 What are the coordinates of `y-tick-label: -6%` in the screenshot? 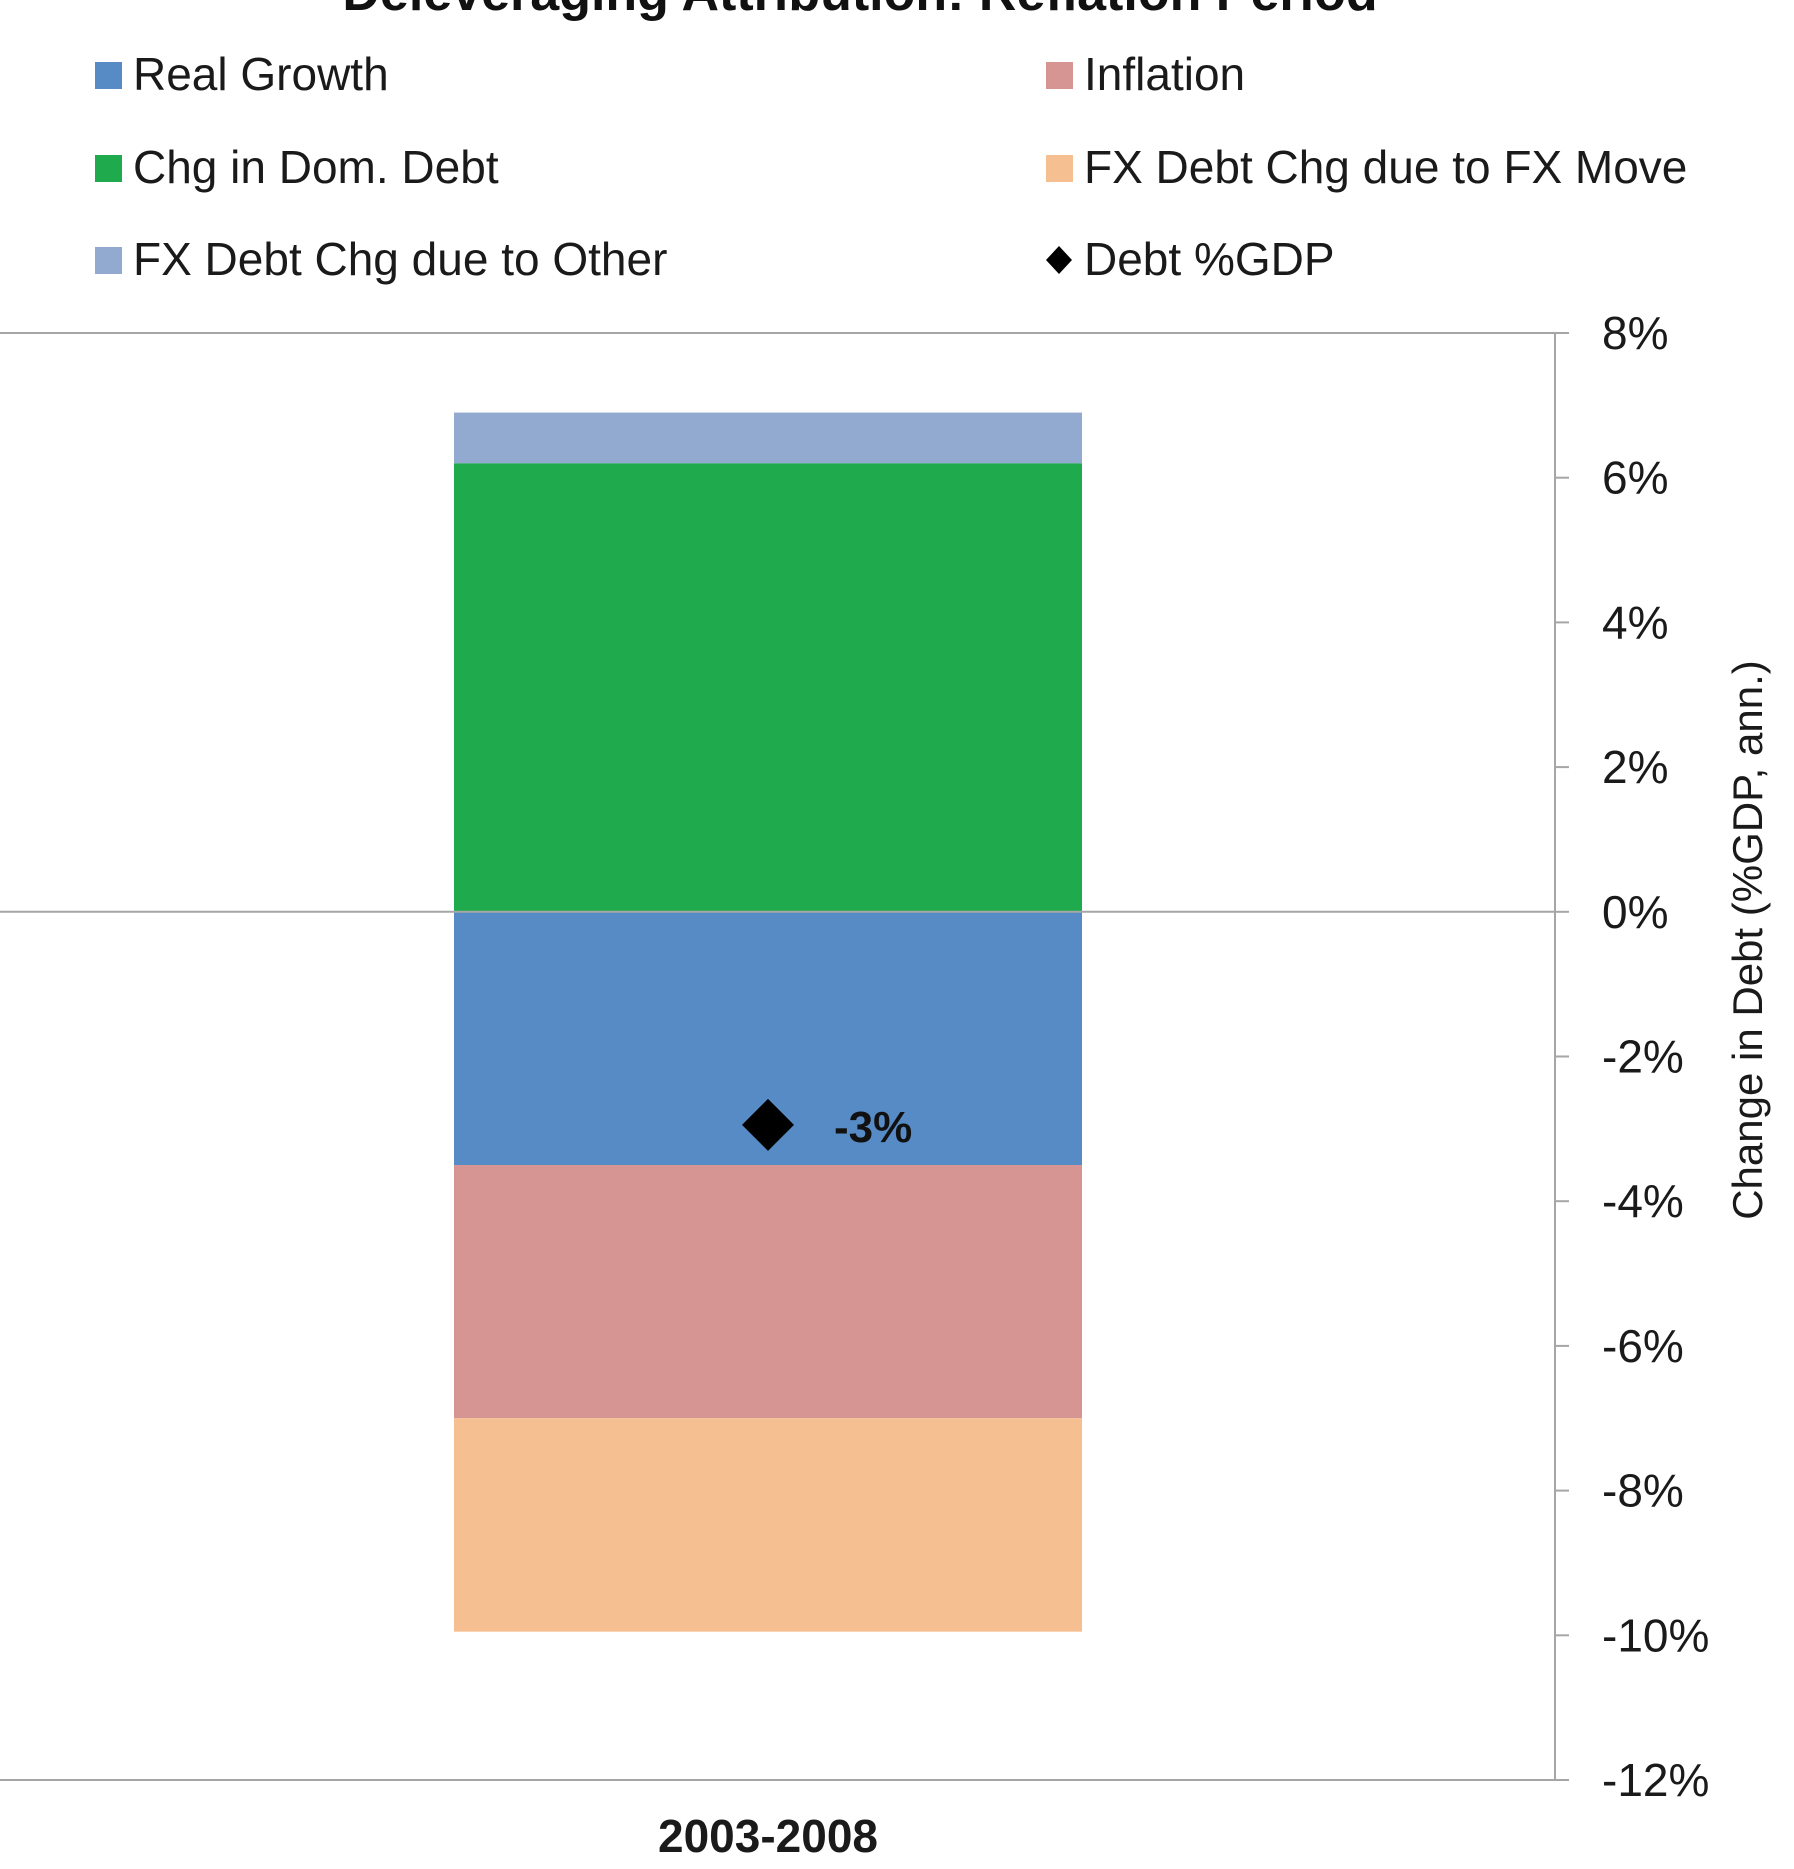 It's located at (1643, 1346).